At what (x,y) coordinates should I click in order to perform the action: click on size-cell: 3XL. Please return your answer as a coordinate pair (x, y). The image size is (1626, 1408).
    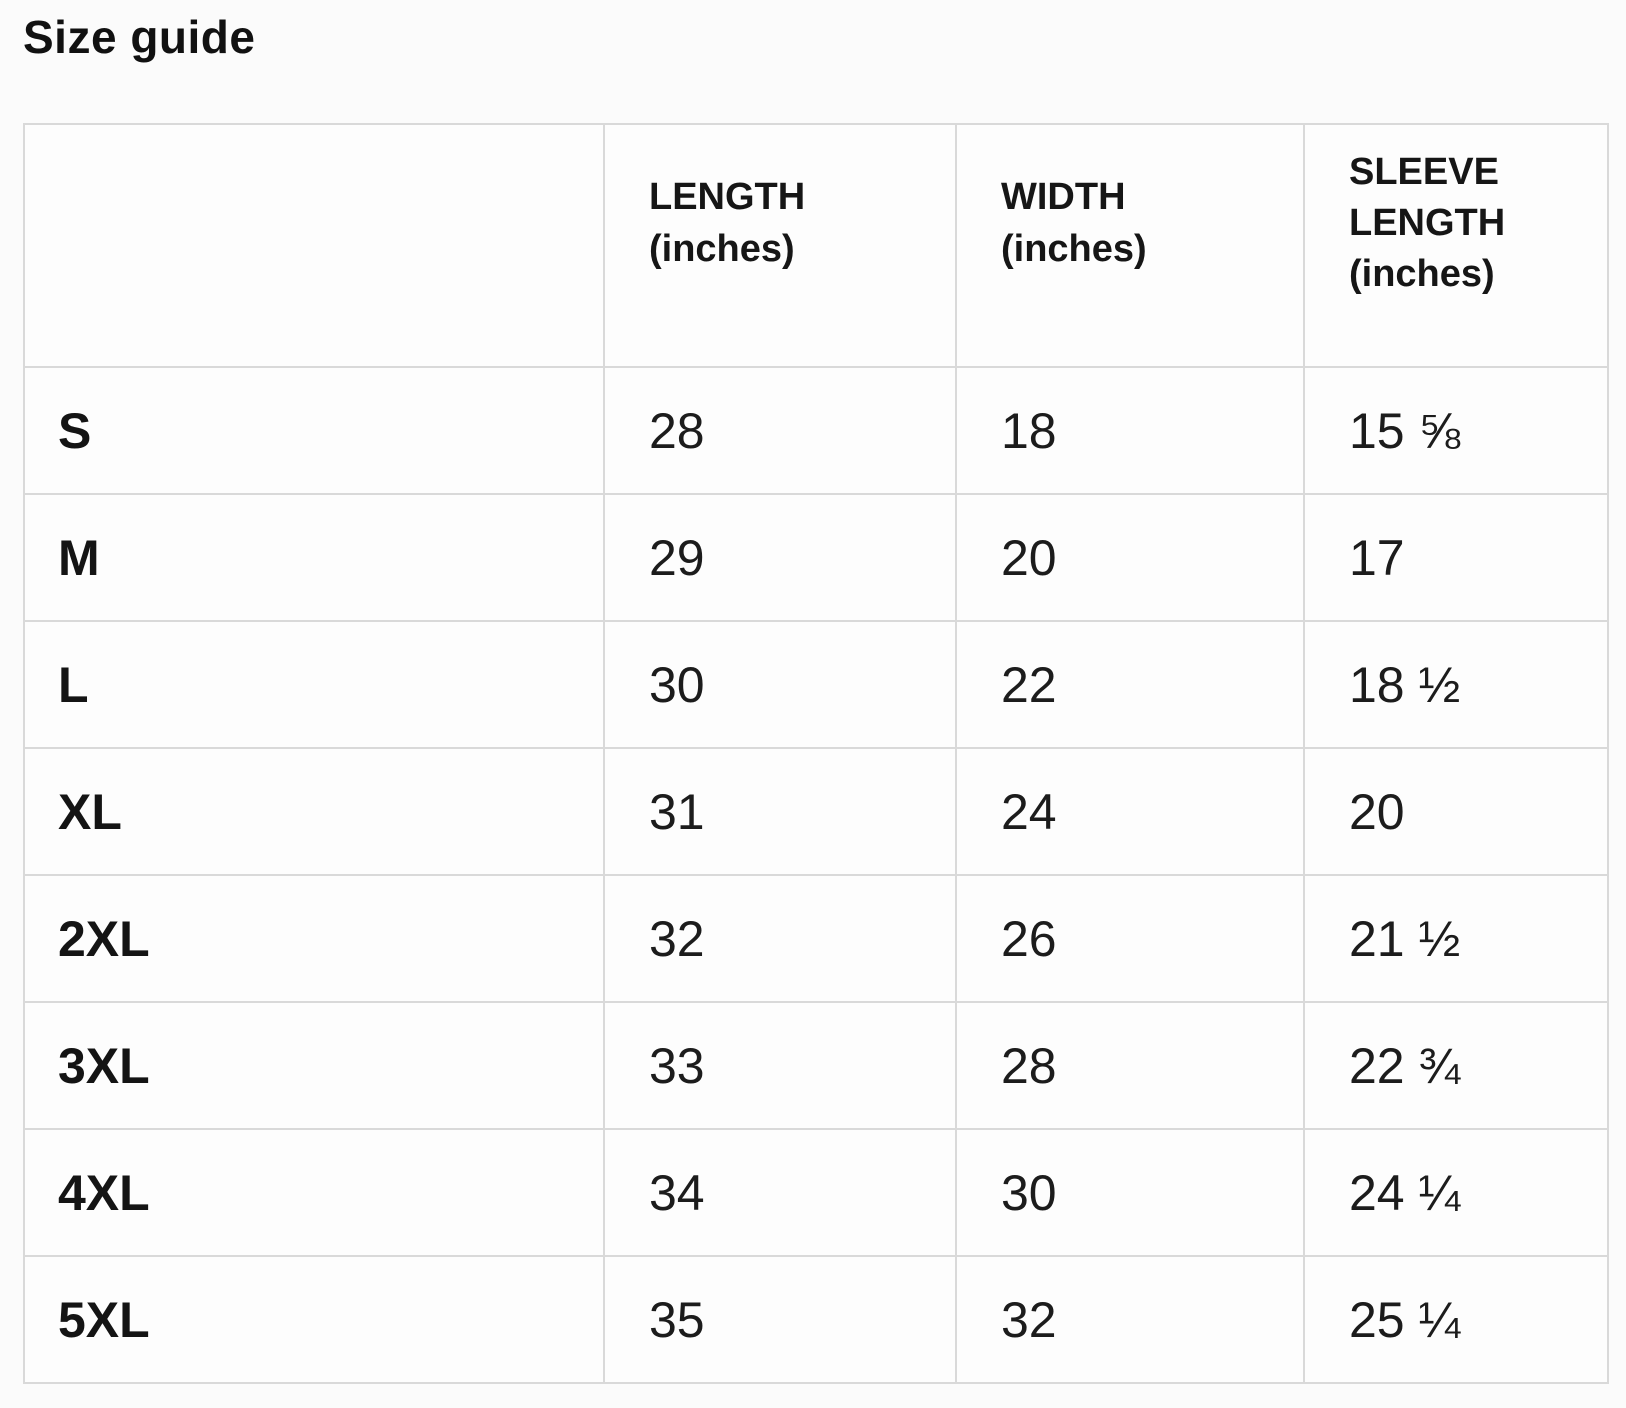
    Looking at the image, I should click on (314, 1065).